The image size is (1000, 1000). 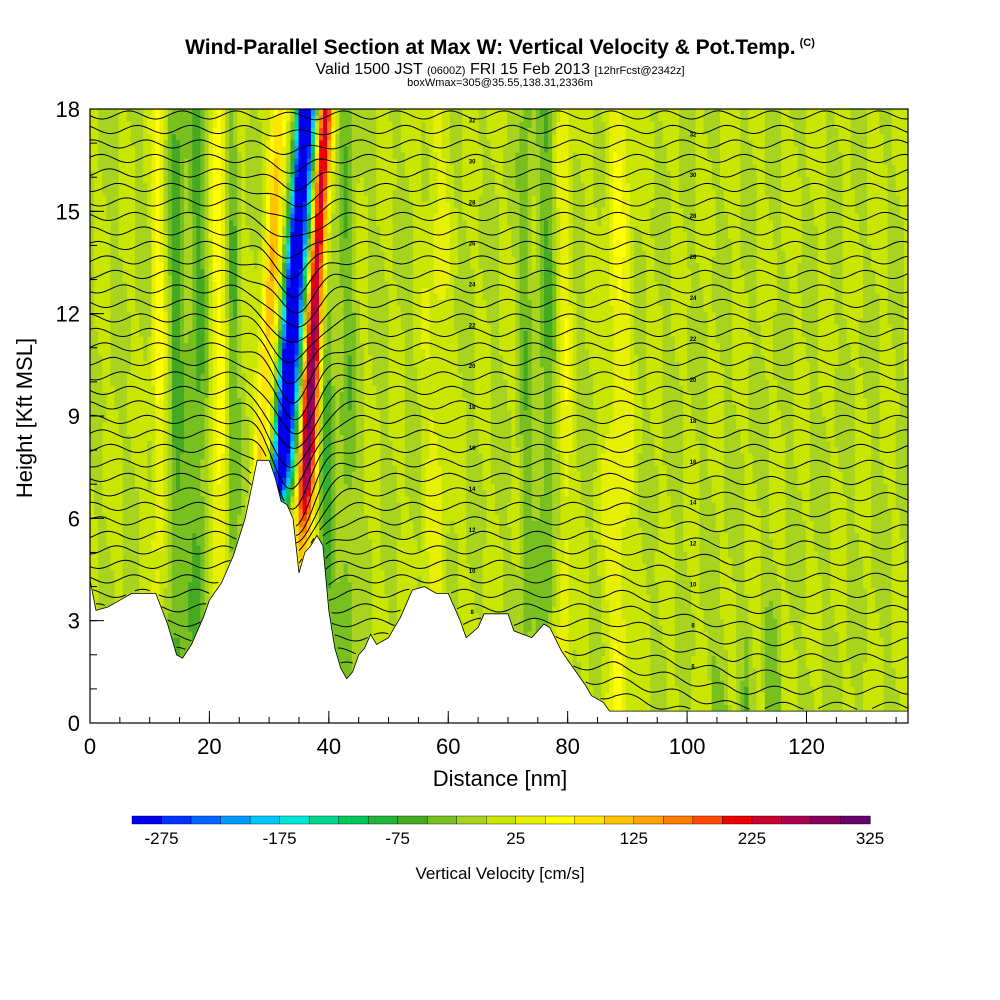 I want to click on y-tick-label: 9, so click(x=74, y=416).